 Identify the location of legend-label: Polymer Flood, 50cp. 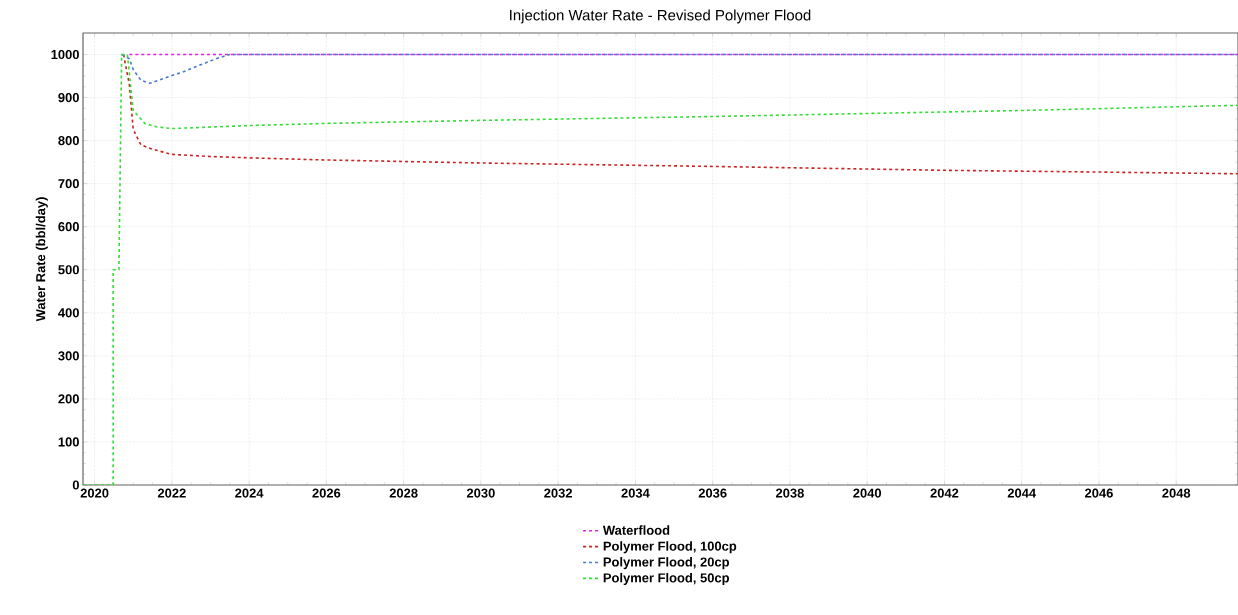
(666, 579).